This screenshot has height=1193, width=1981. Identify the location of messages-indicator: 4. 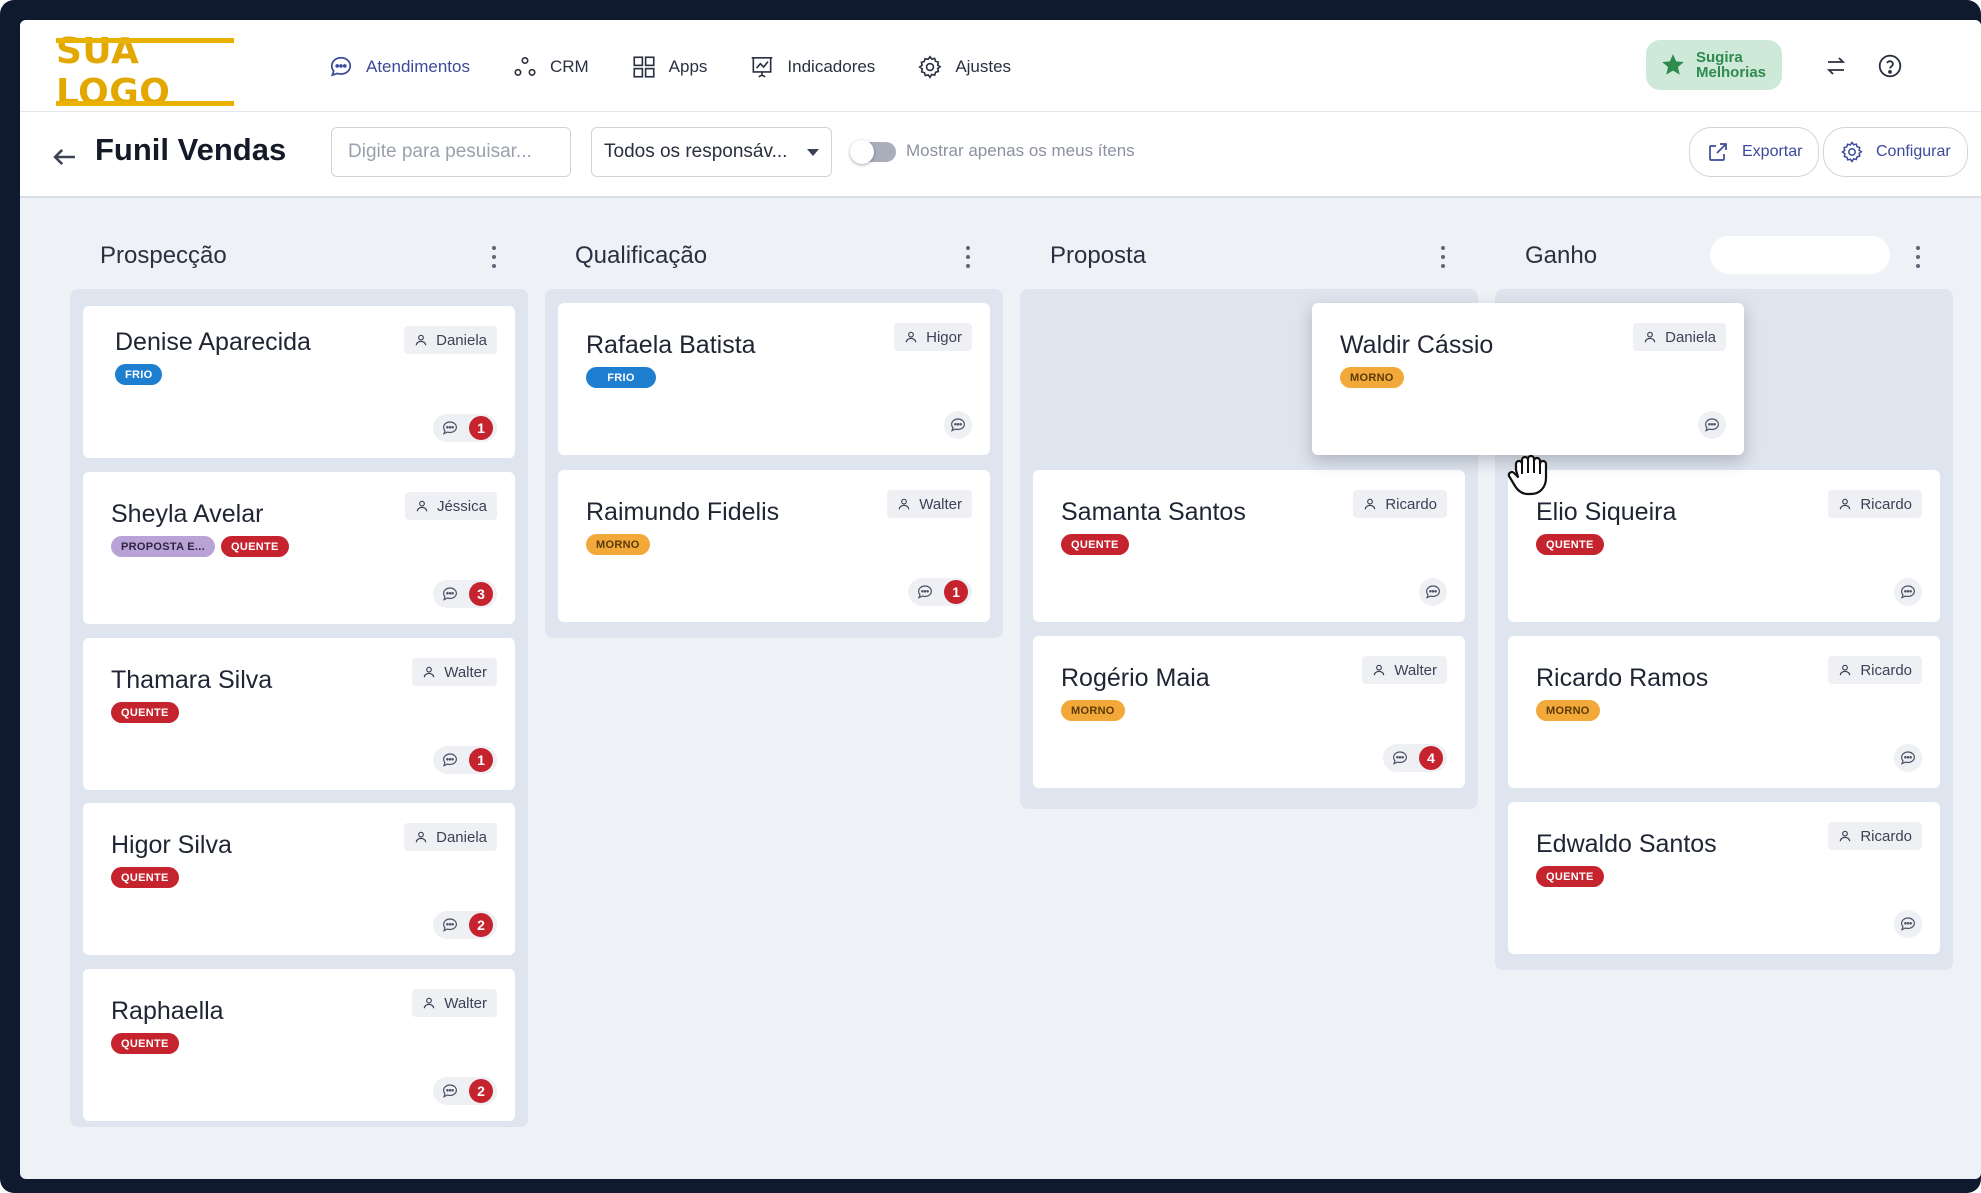
(1415, 758).